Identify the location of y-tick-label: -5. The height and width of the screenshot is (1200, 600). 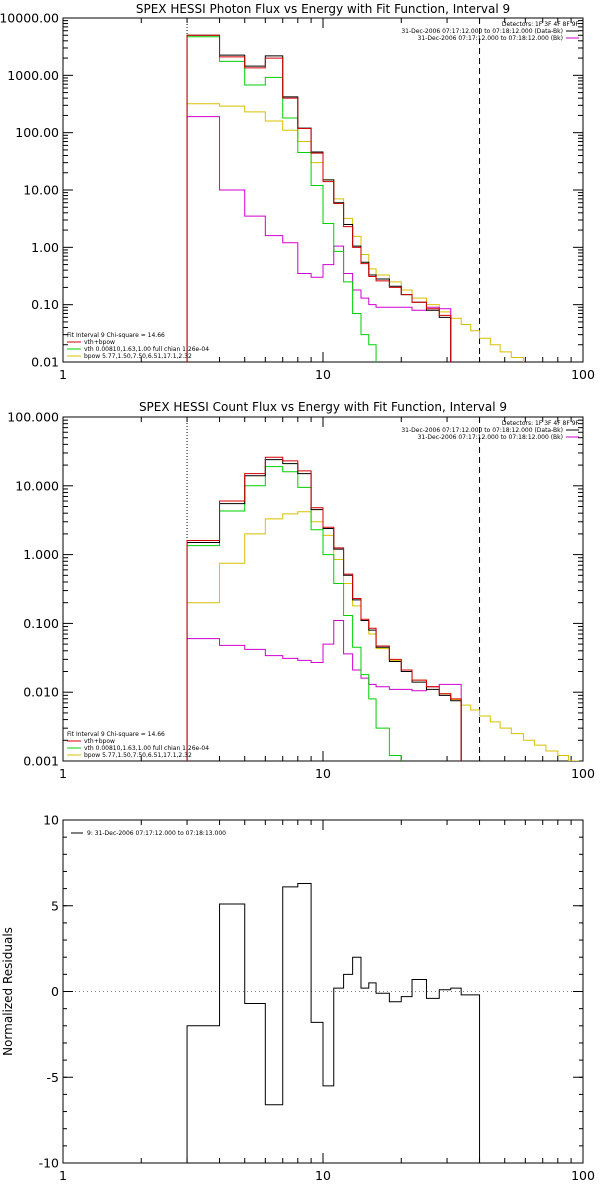
(53, 1077).